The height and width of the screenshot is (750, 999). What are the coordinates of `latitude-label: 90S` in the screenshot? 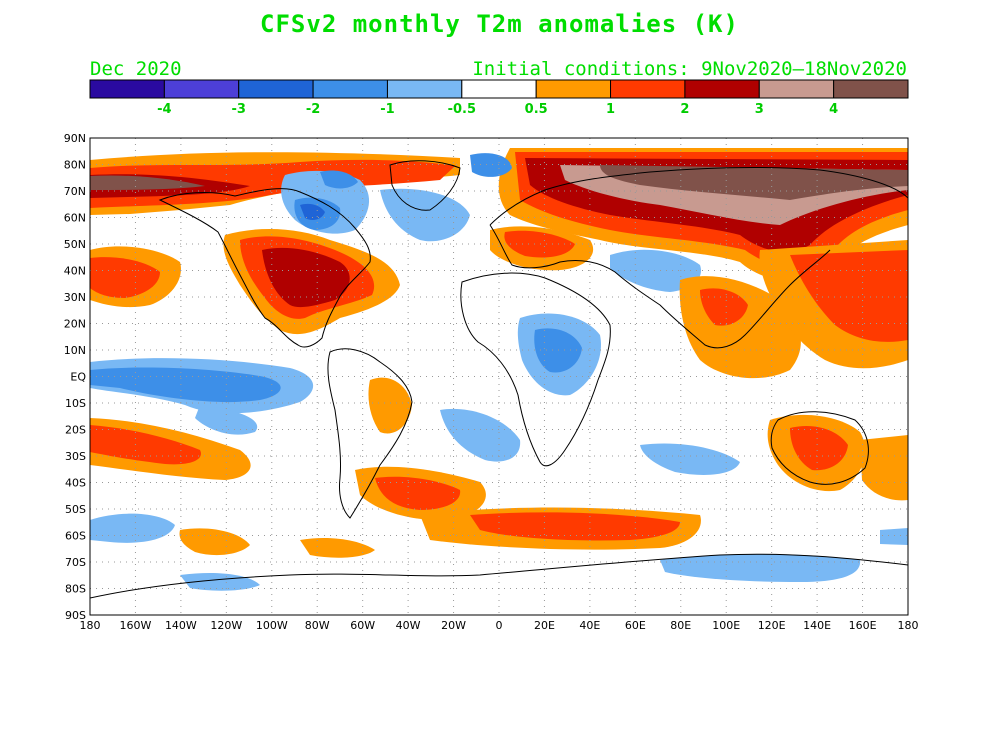 It's located at (75, 615).